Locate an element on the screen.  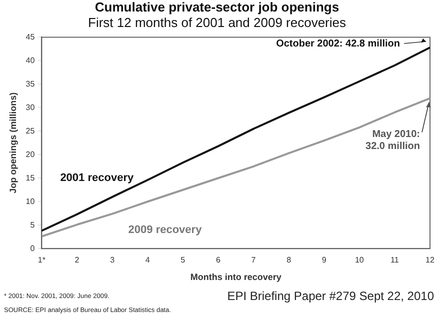
y-tick-label: 35 is located at coordinates (31, 83).